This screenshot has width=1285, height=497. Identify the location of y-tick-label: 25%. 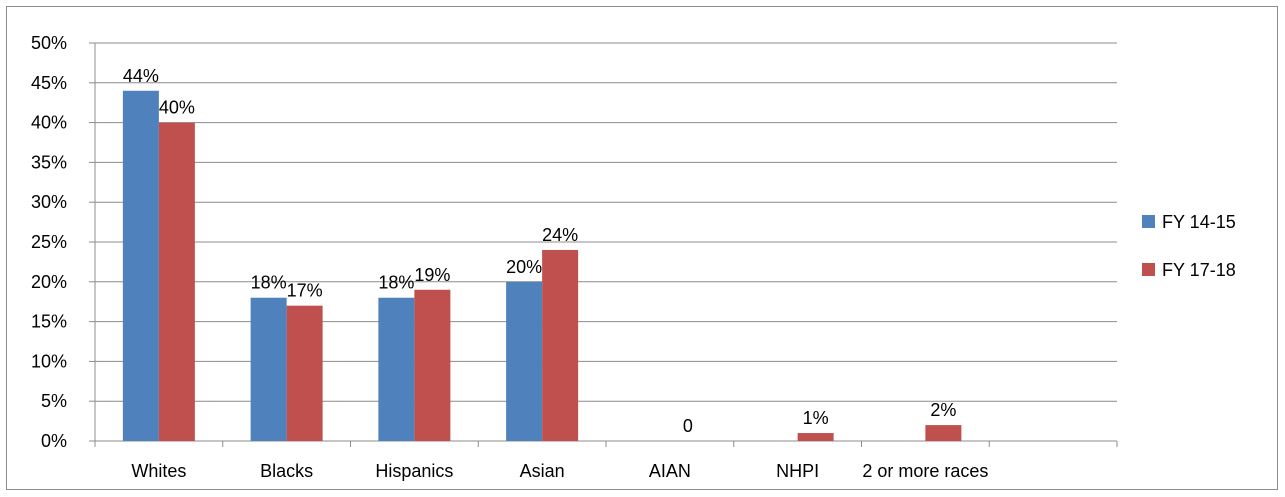
(49, 242).